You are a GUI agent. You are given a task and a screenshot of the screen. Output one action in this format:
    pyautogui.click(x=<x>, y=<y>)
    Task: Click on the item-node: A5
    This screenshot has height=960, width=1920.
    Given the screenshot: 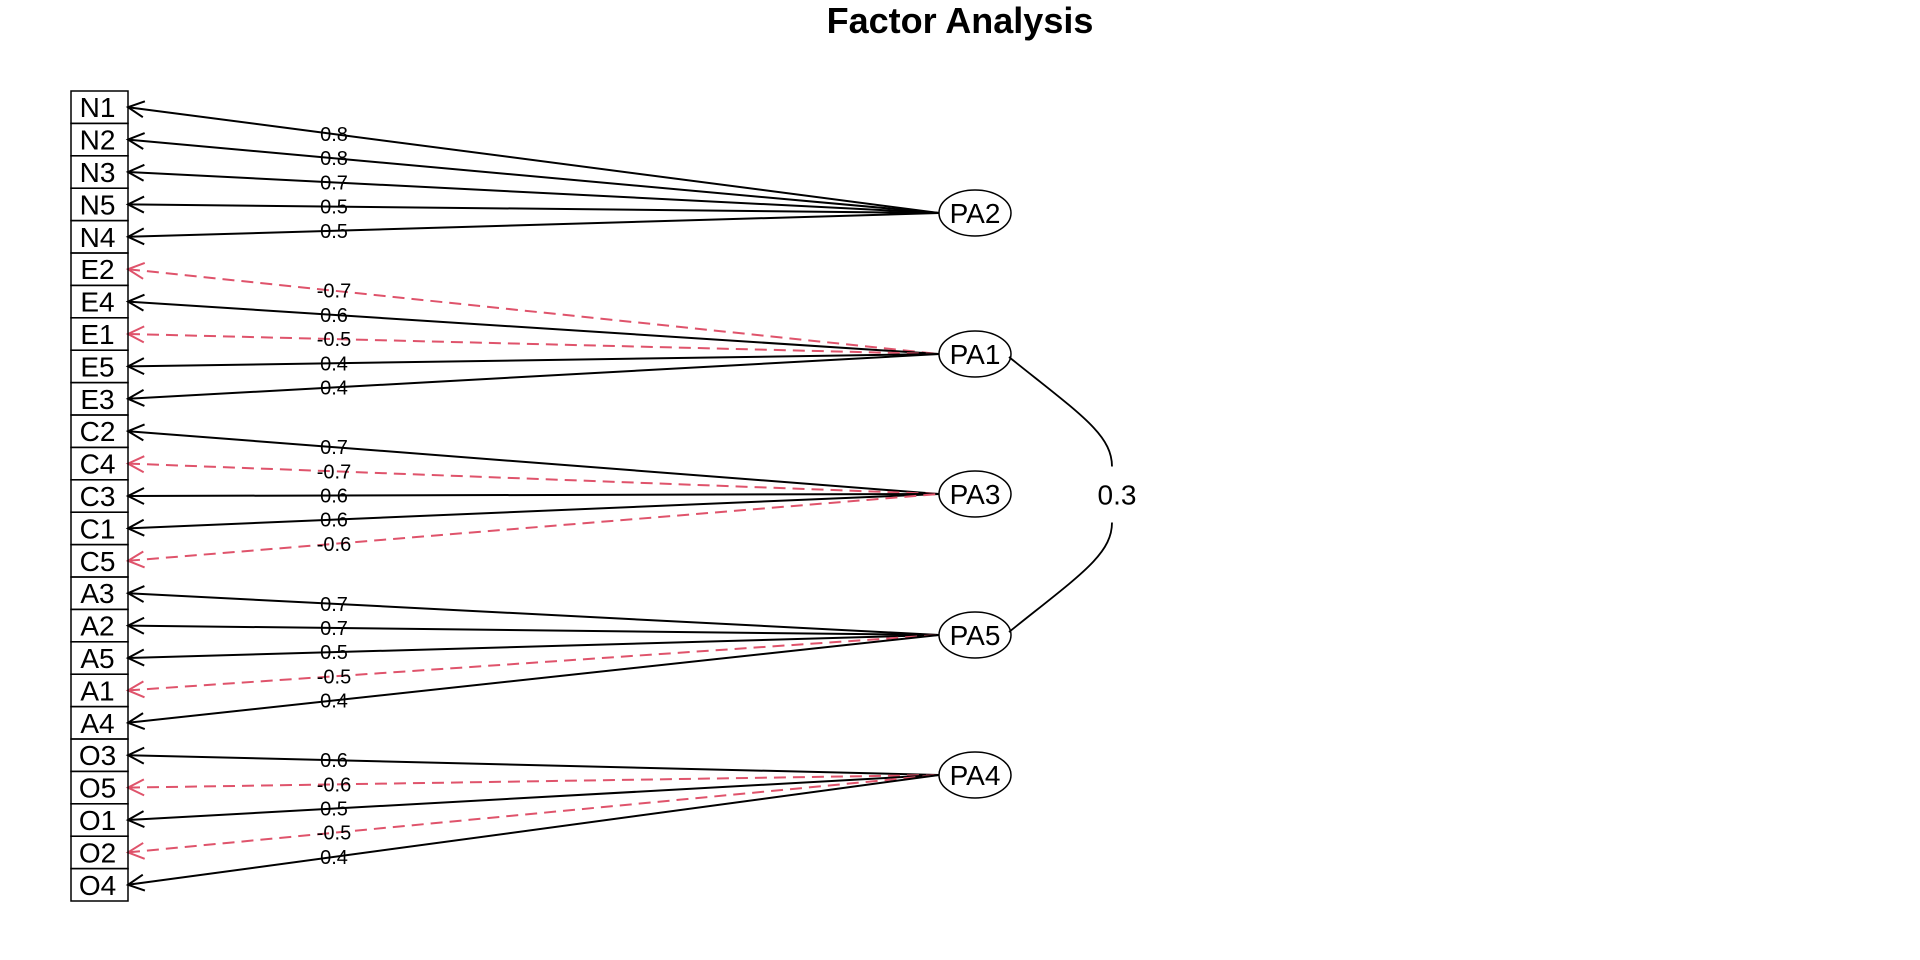 What is the action you would take?
    pyautogui.click(x=99, y=658)
    